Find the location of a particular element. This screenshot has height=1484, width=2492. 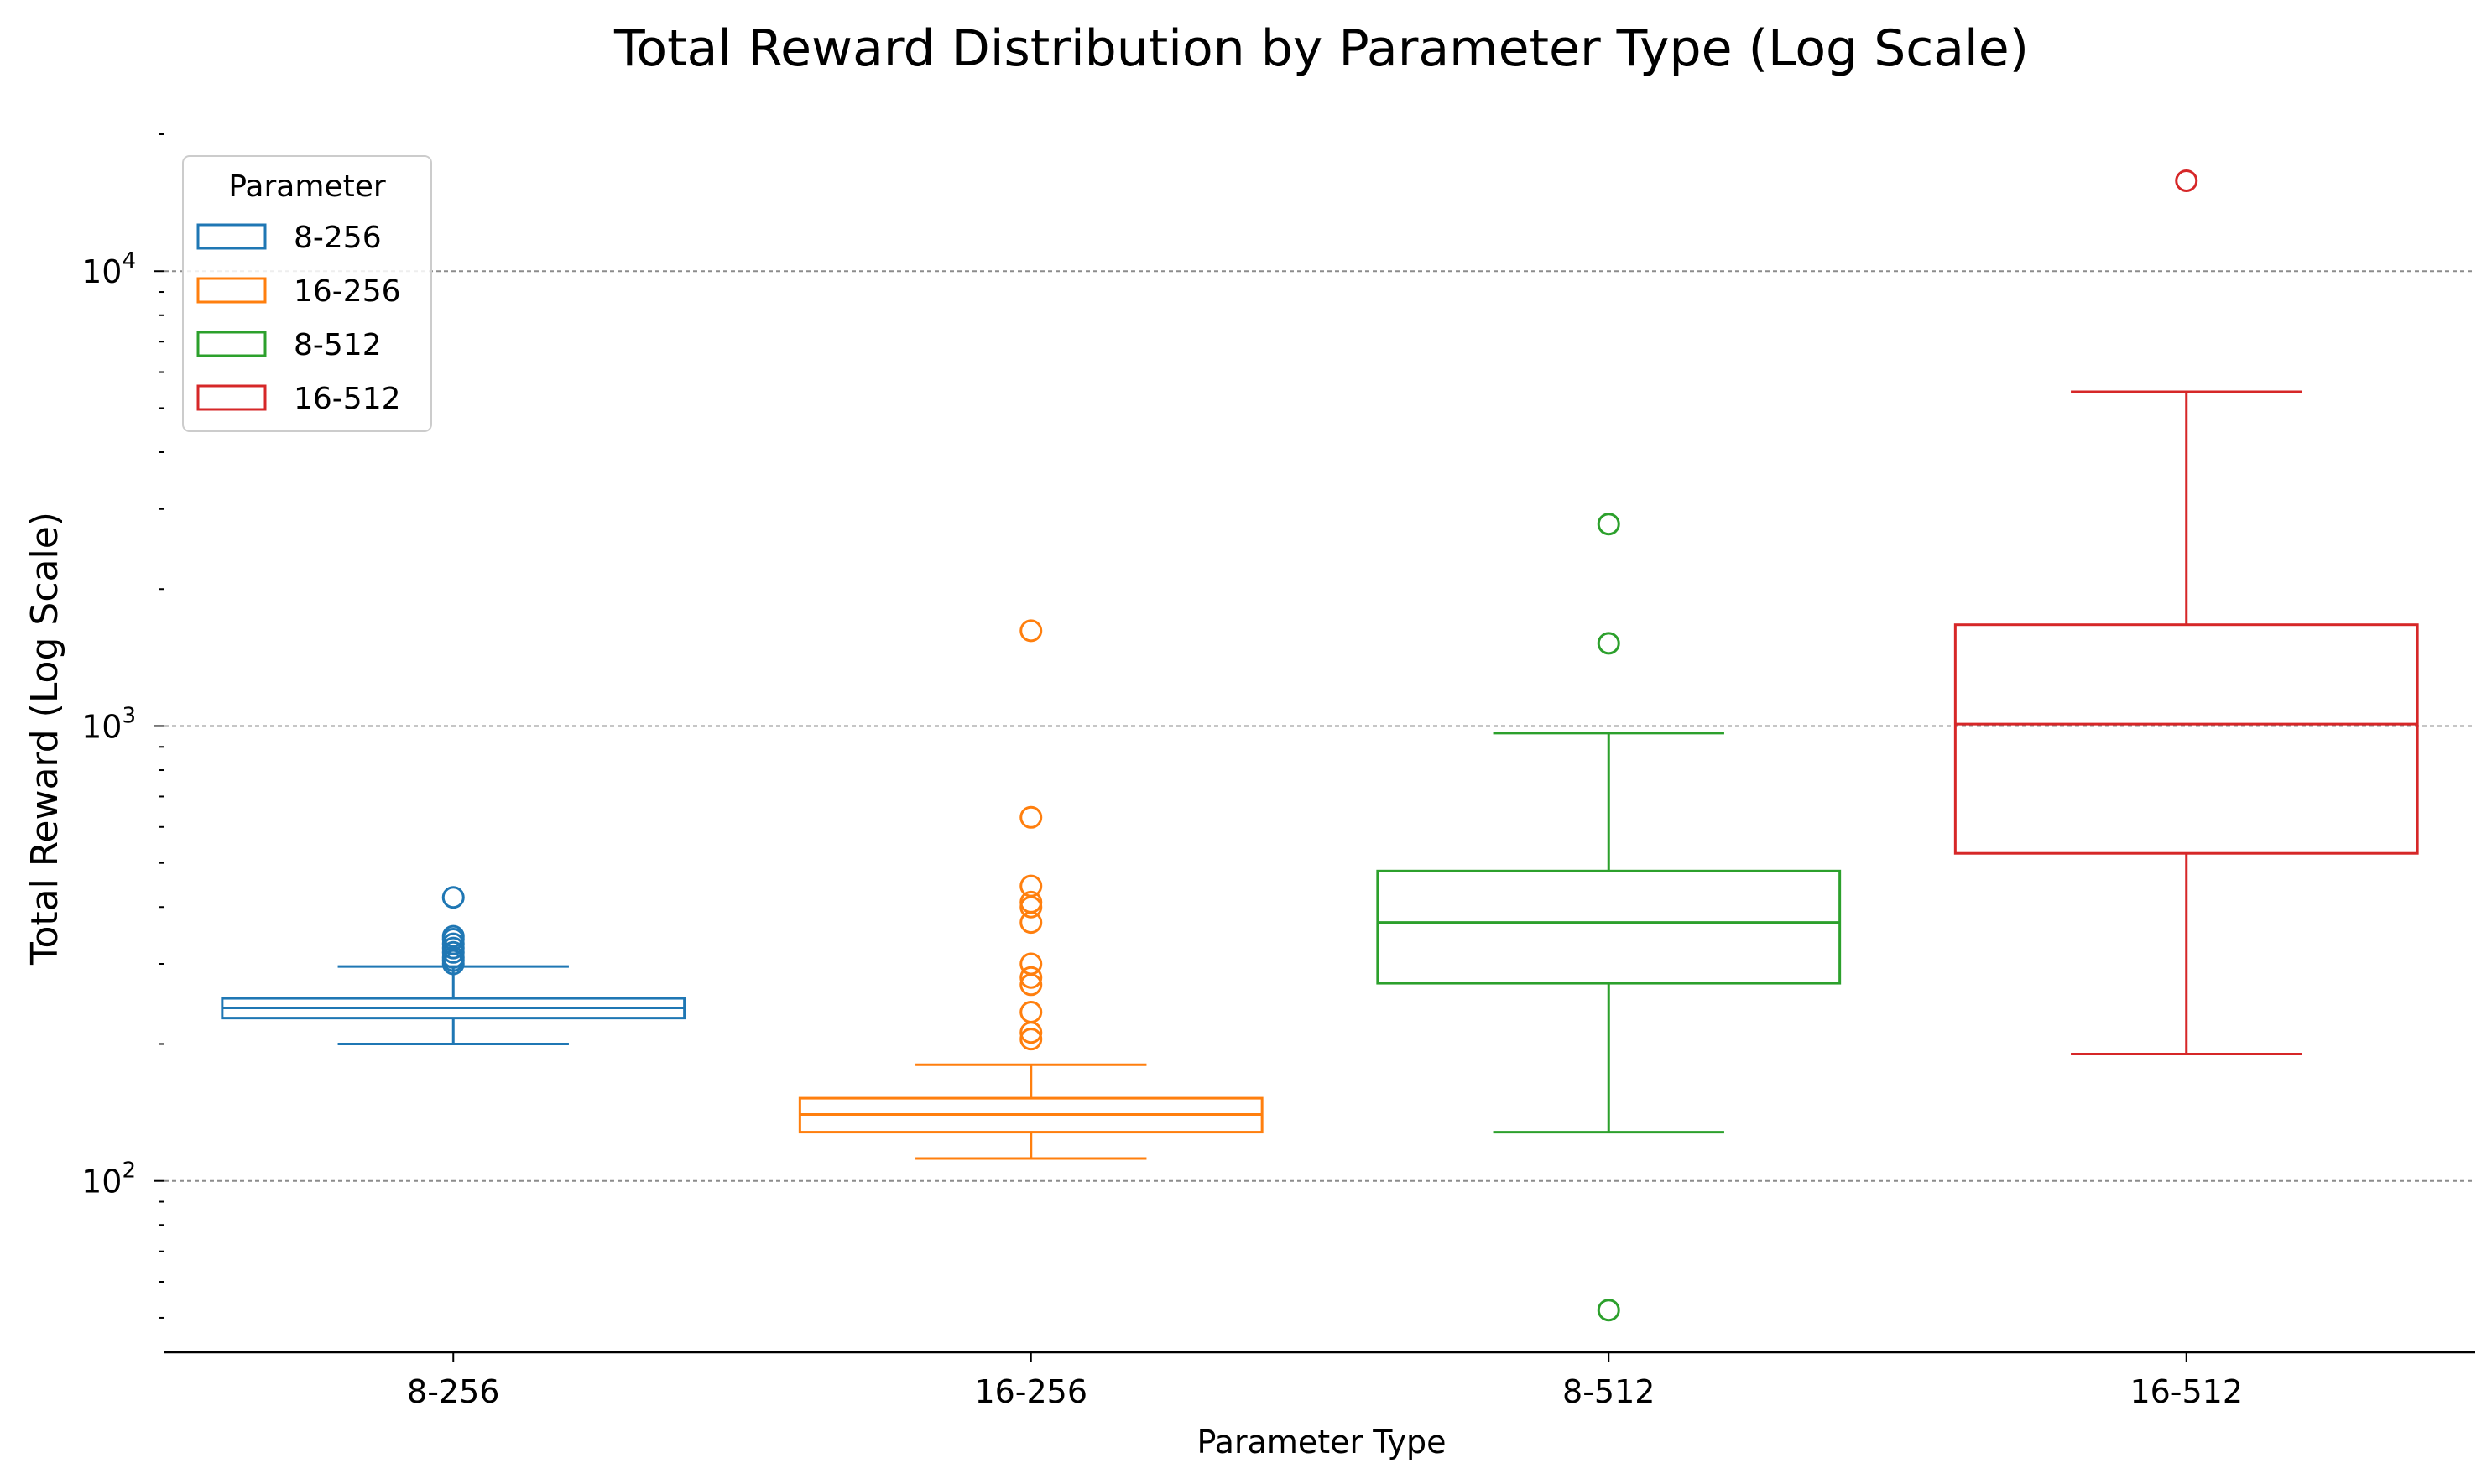

legend: Parameter 8-256 16-256 8-512 16-512 is located at coordinates (307, 293).